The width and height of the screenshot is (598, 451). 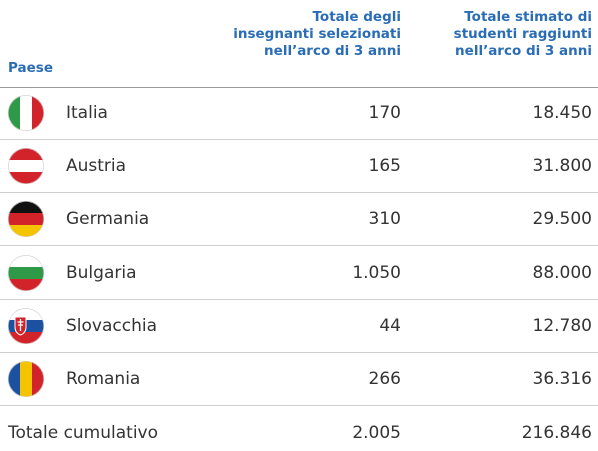 I want to click on header-rule, so click(x=299, y=87).